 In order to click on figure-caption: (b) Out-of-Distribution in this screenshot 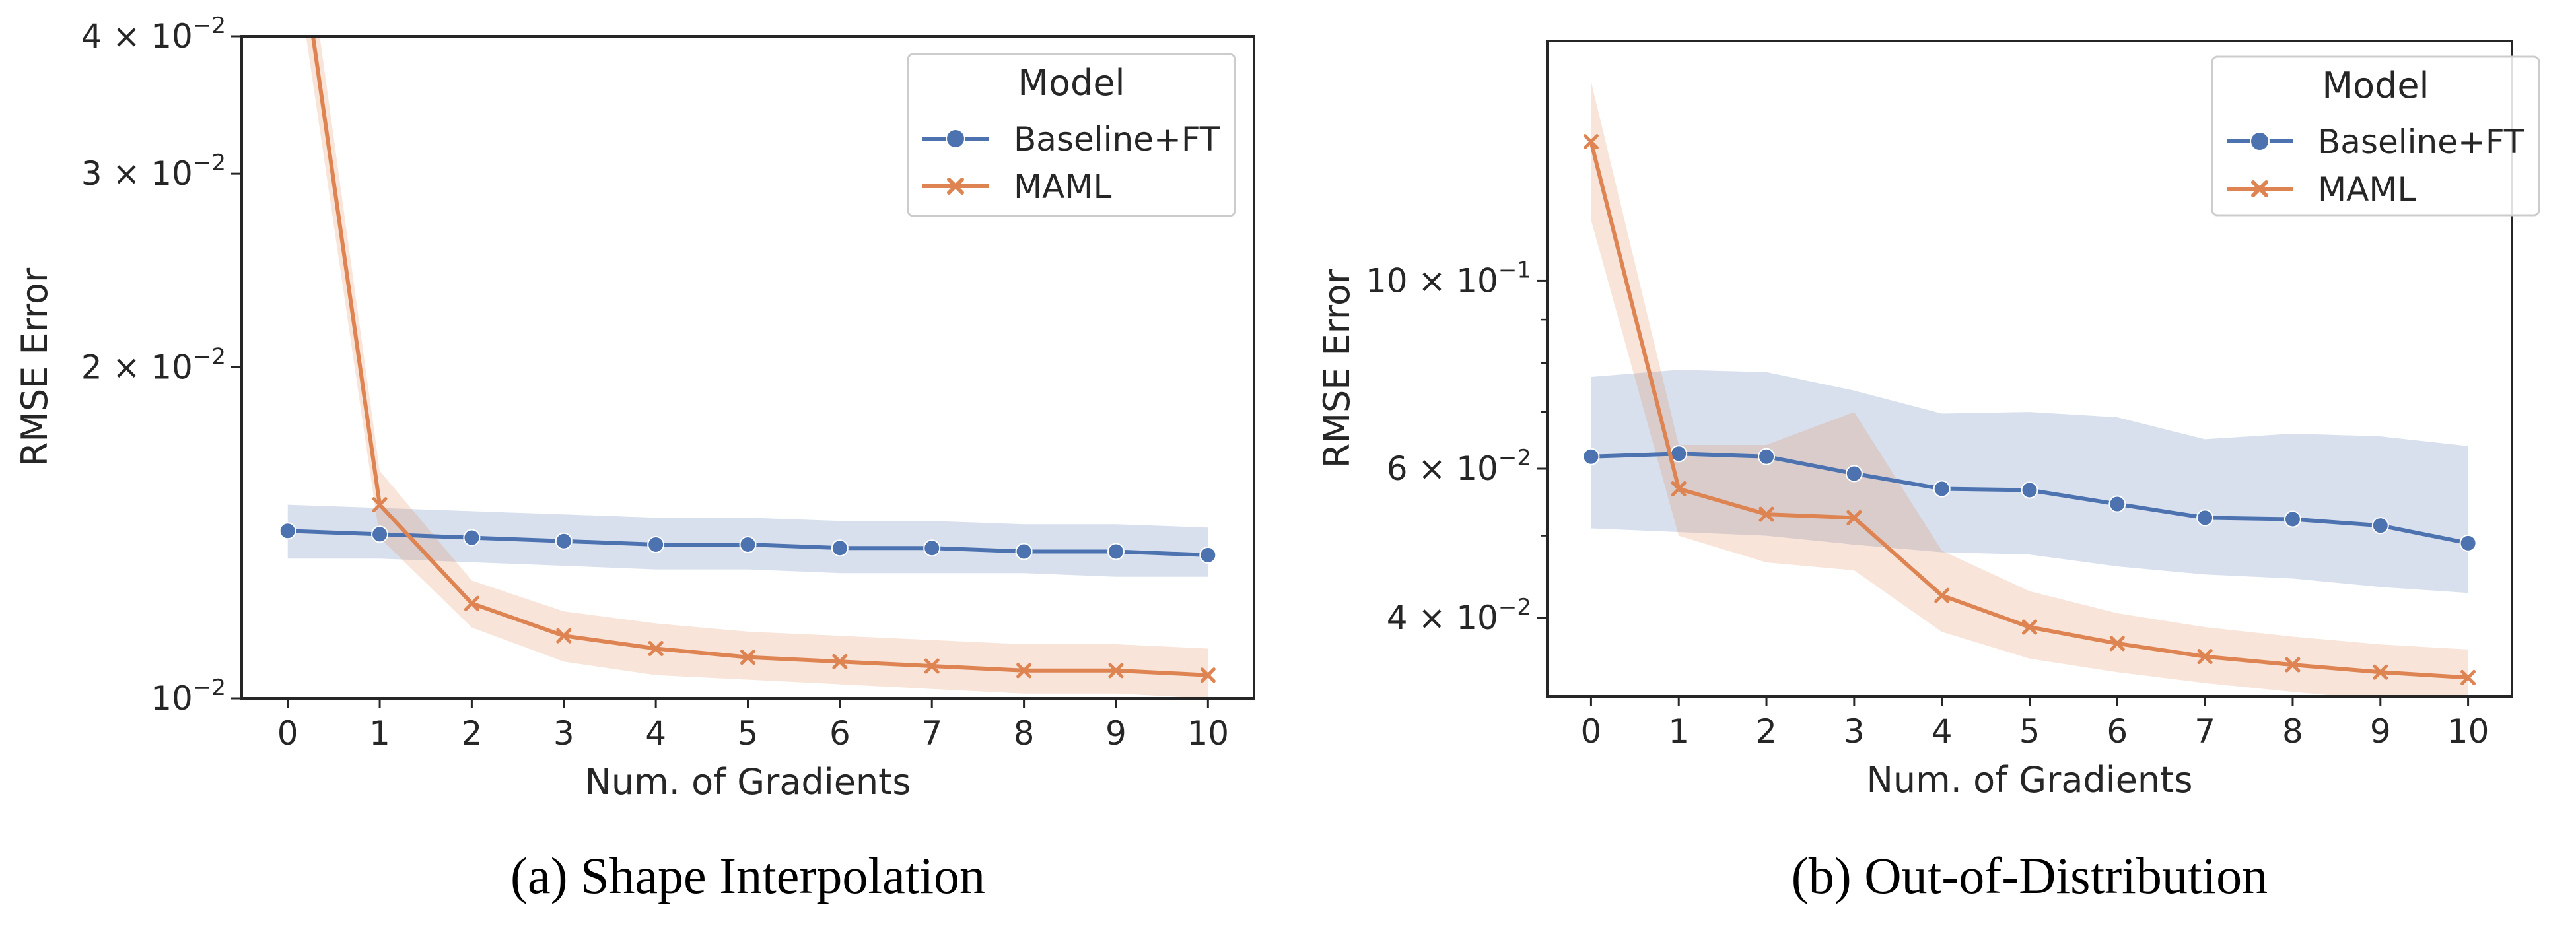, I will do `click(2030, 875)`.